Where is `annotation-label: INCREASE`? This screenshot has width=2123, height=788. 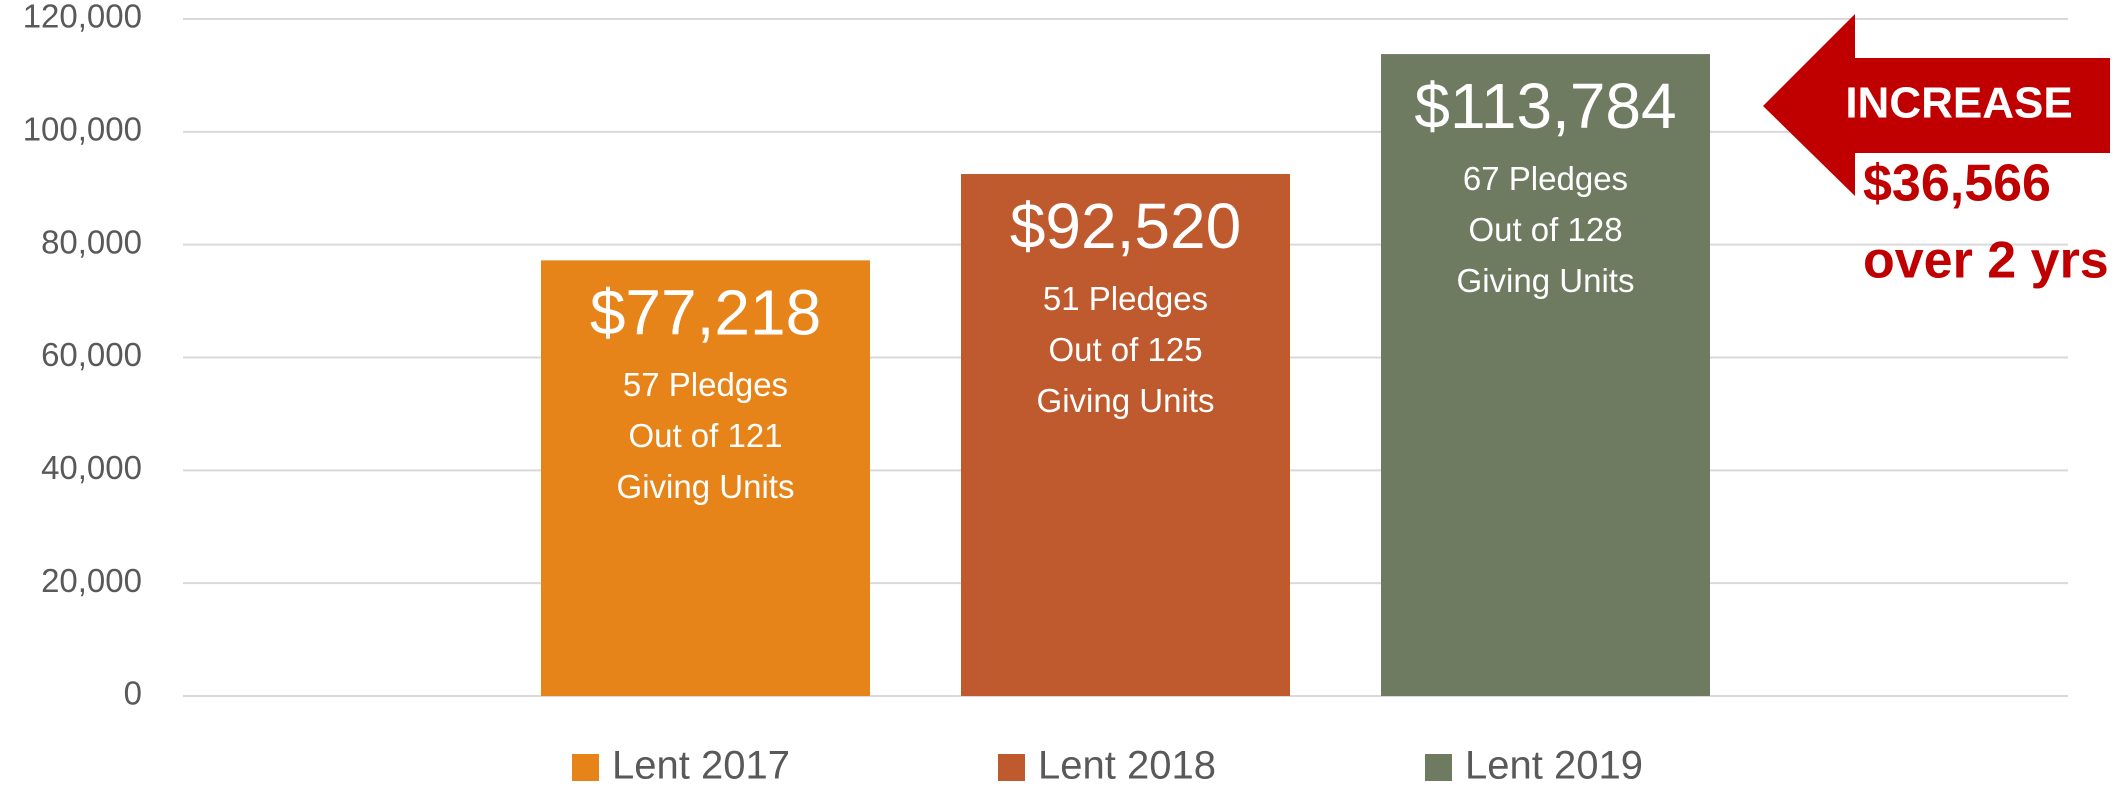 annotation-label: INCREASE is located at coordinates (1958, 103).